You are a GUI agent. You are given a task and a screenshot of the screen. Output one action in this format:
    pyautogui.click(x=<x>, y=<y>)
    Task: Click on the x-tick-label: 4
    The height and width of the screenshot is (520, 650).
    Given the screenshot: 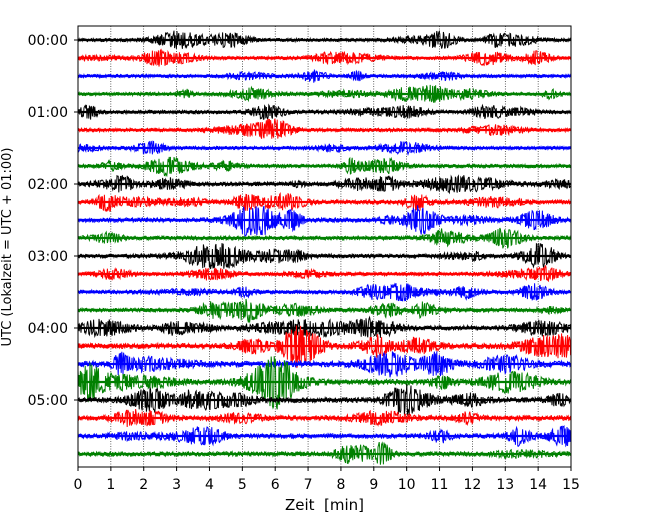 What is the action you would take?
    pyautogui.click(x=209, y=485)
    